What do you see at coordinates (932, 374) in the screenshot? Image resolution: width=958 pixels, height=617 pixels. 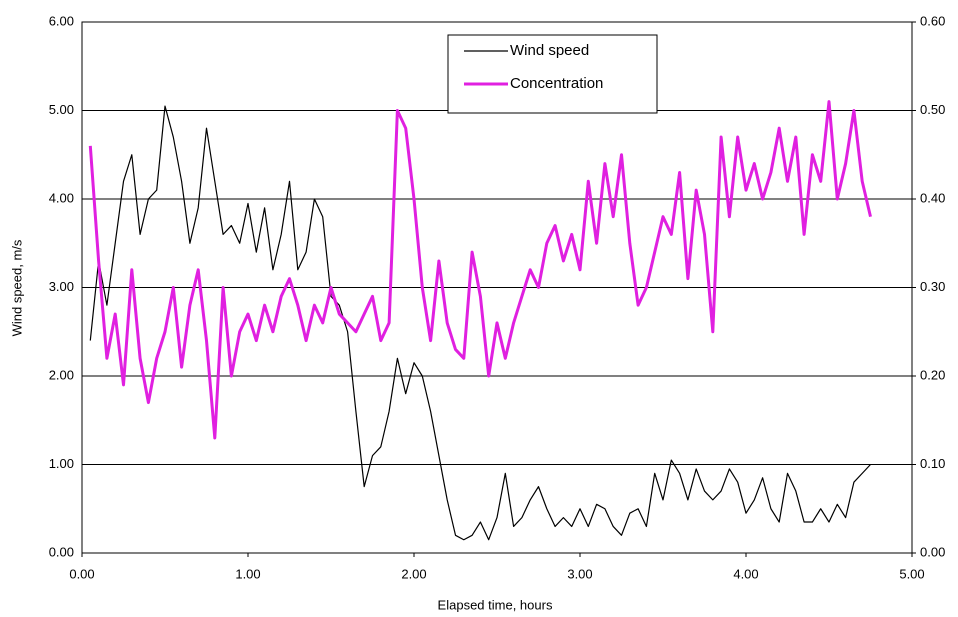 I see `y2-tick-label: 0.20` at bounding box center [932, 374].